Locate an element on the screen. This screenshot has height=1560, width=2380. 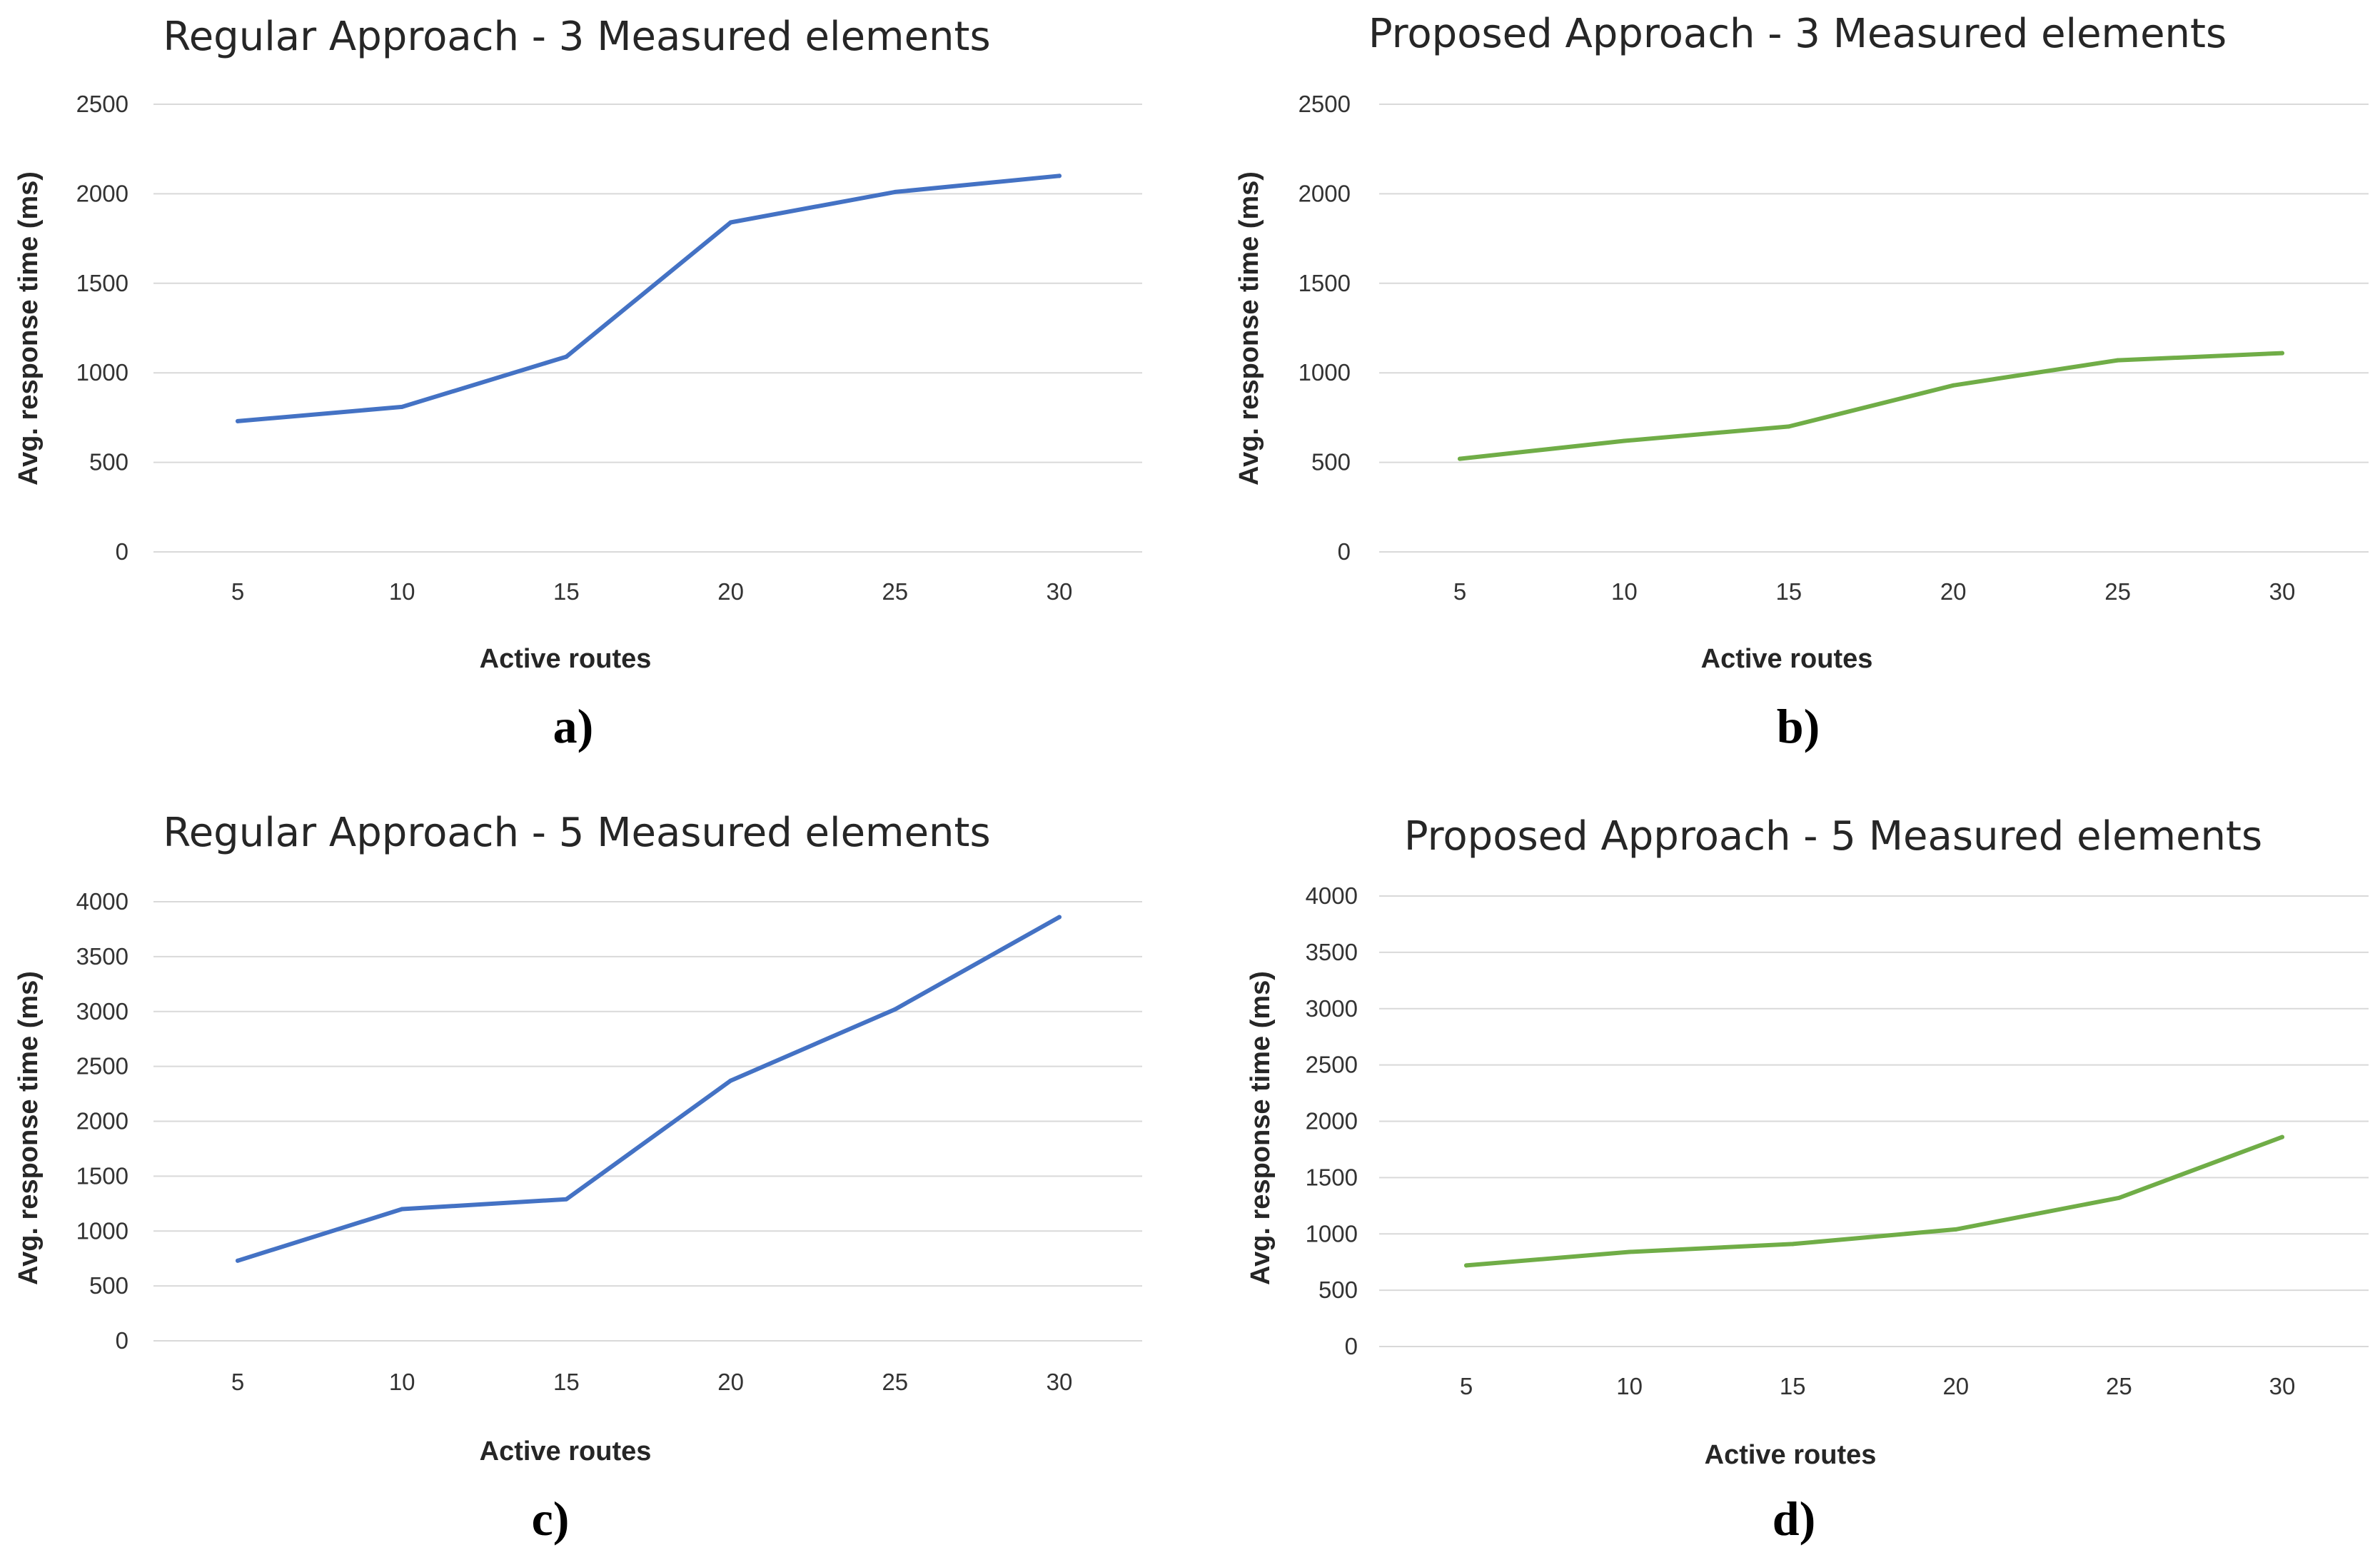
chart-title: Proposed Approach - 3 Measured elements is located at coordinates (1797, 34).